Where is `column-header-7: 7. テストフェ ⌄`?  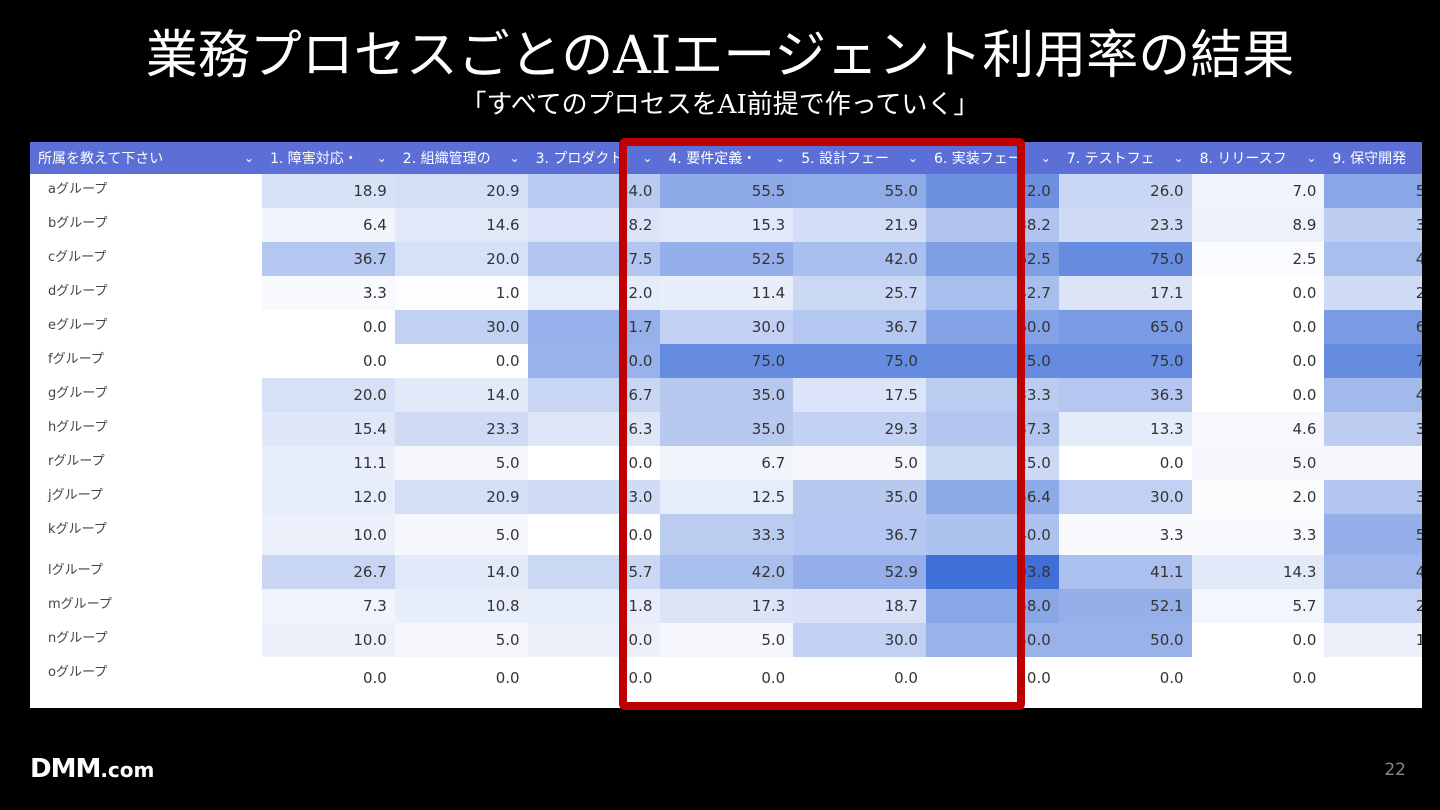 column-header-7: 7. テストフェ ⌄ is located at coordinates (1125, 158).